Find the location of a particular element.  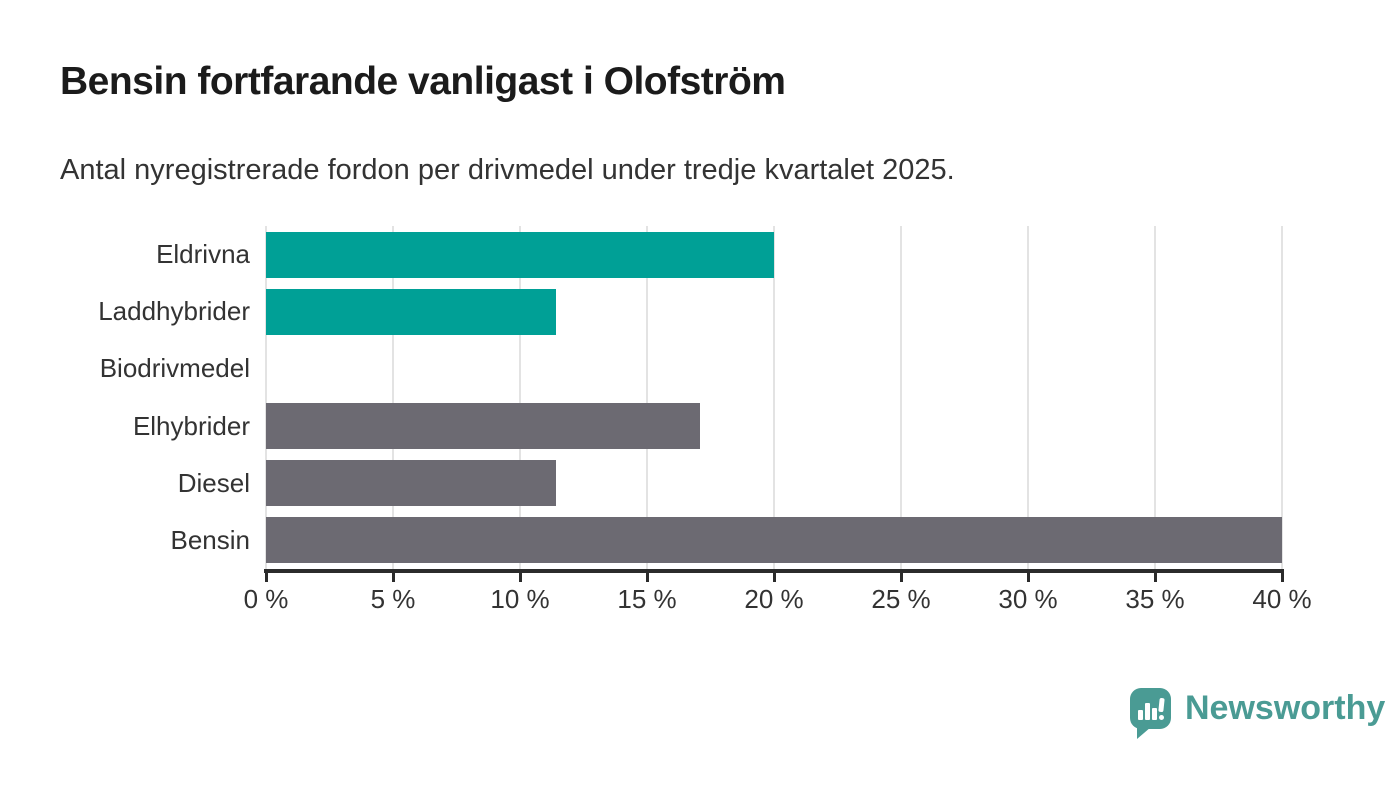

newsworthy-speech-bubble-chart-icon is located at coordinates (1150, 713).